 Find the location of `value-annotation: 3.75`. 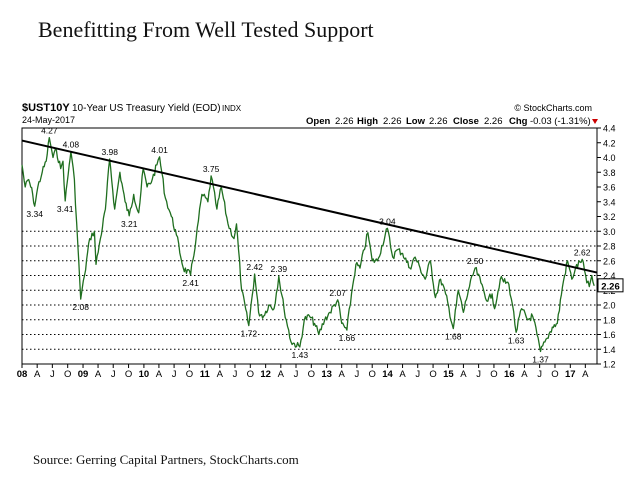

value-annotation: 3.75 is located at coordinates (211, 169).